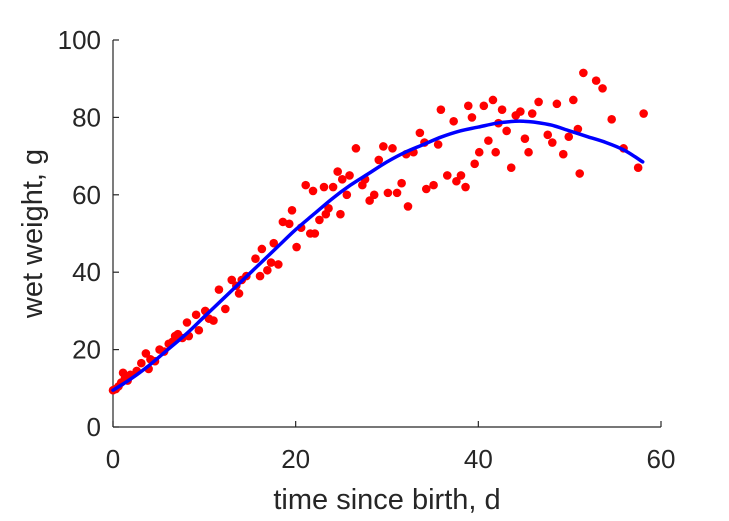  What do you see at coordinates (478, 459) in the screenshot?
I see `x-tick-label: 40` at bounding box center [478, 459].